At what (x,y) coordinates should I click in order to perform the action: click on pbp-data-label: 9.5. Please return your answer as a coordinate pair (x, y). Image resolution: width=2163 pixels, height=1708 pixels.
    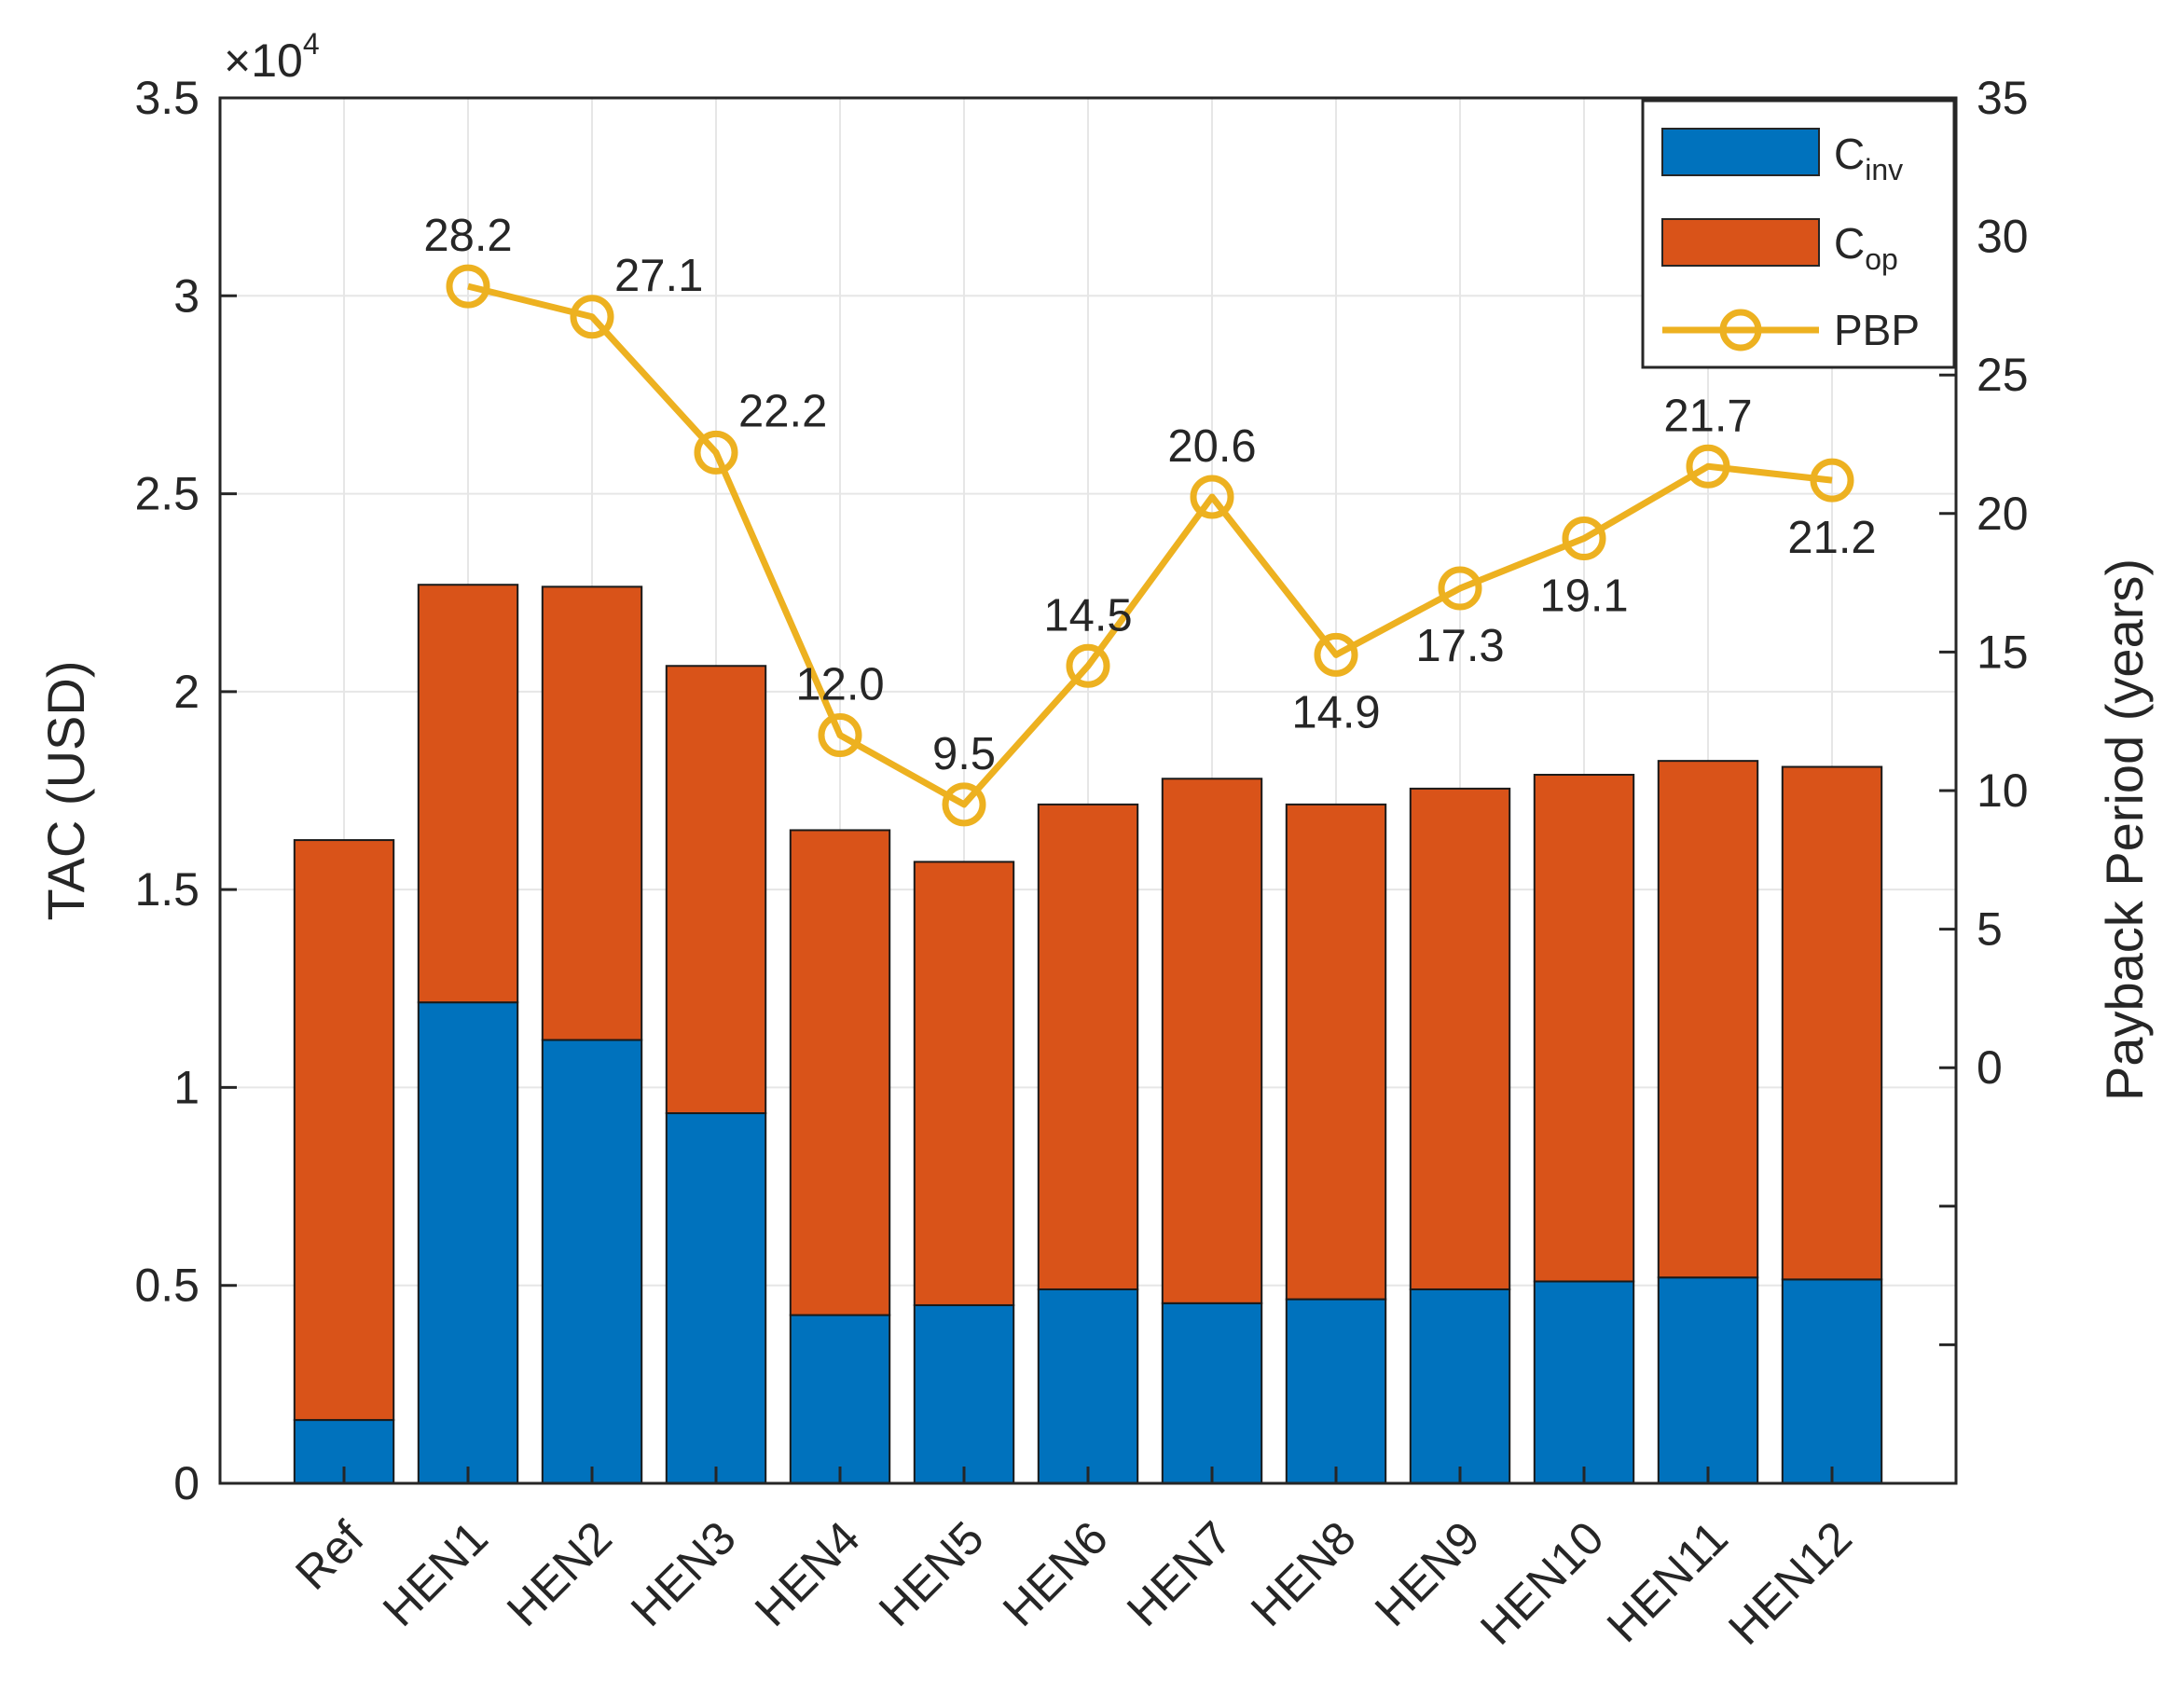
    Looking at the image, I should click on (964, 754).